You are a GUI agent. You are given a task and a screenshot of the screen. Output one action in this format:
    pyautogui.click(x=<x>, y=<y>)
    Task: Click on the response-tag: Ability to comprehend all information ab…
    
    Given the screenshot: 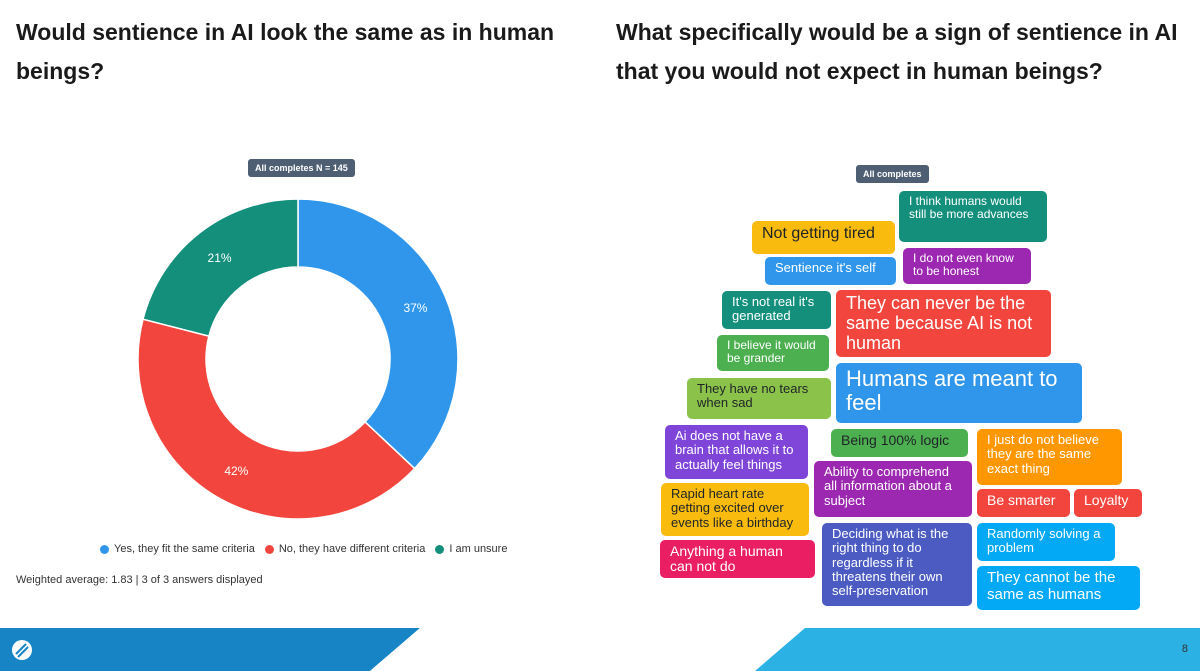 What is the action you would take?
    pyautogui.click(x=893, y=489)
    